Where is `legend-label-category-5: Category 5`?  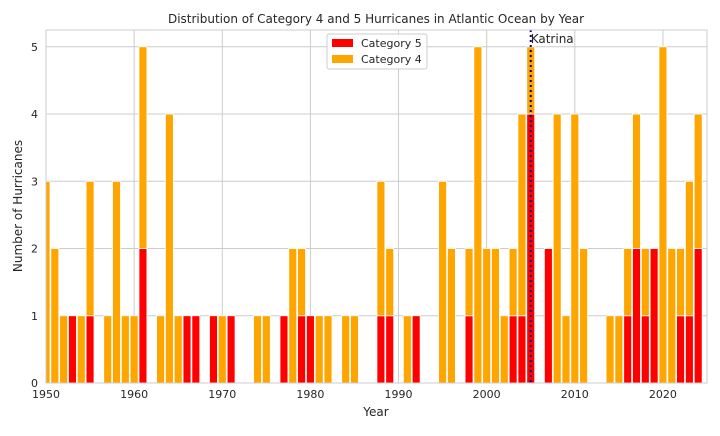
legend-label-category-5: Category 5 is located at coordinates (391, 43).